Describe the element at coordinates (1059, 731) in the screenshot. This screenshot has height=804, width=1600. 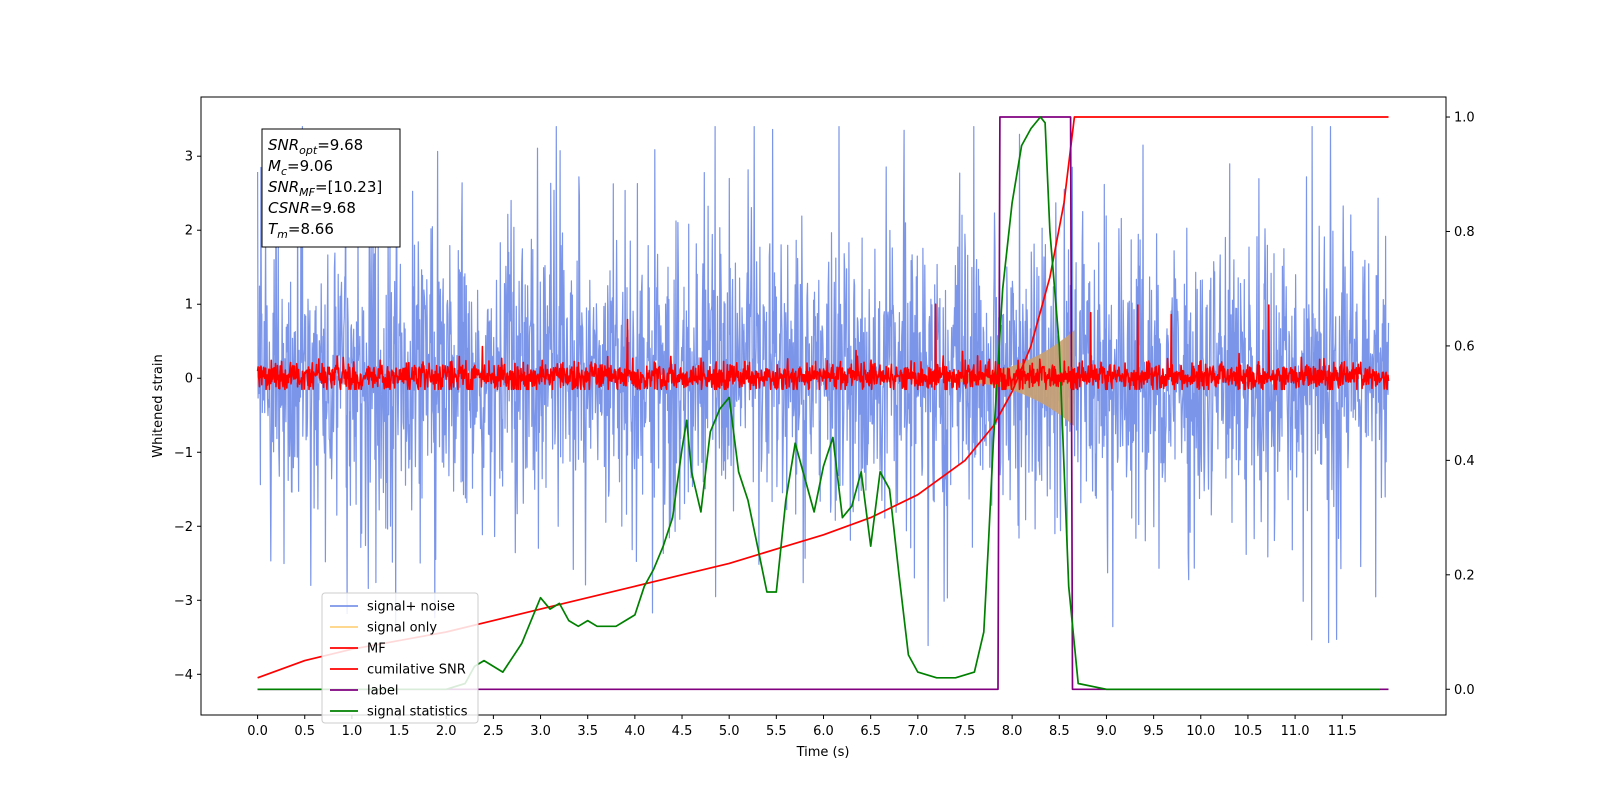
I see `x-tick-label: 8.5` at that location.